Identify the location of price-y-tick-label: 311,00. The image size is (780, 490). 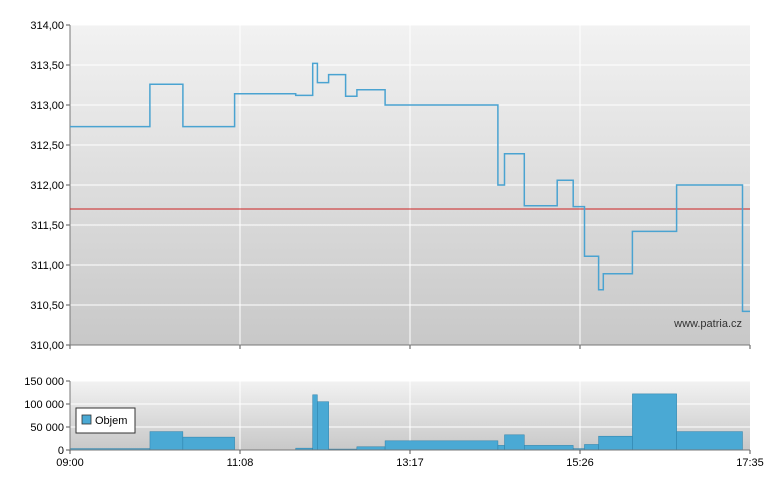
(47, 266).